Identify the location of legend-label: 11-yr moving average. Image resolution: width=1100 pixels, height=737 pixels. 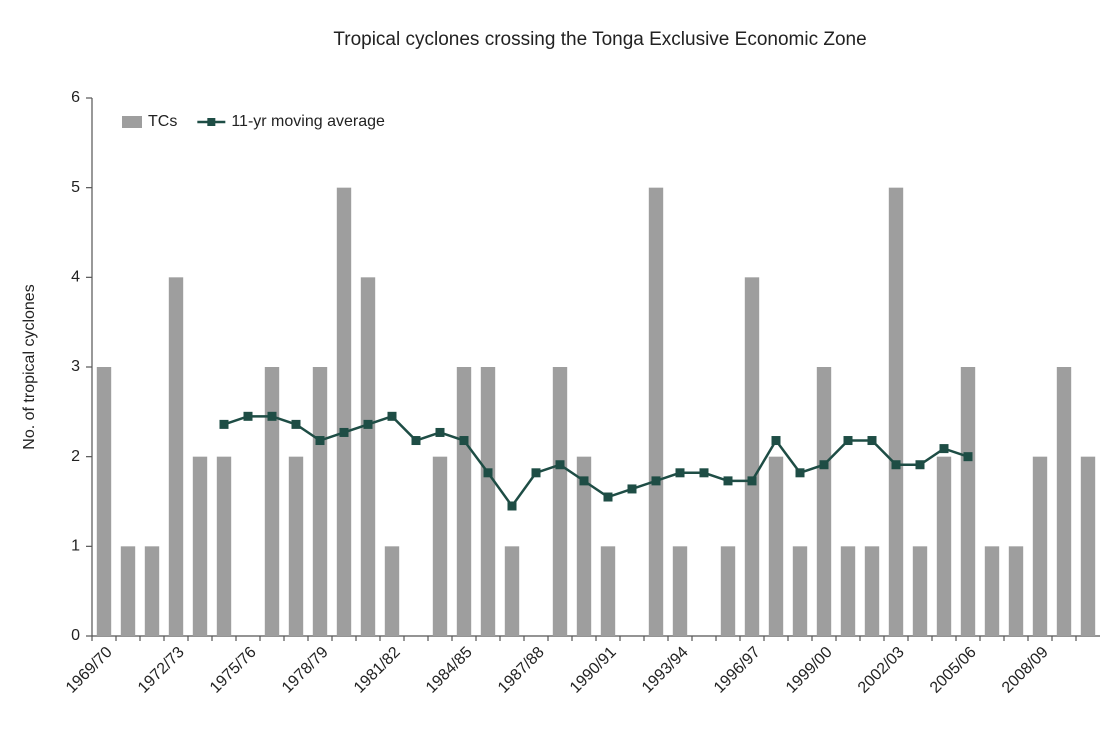
(308, 121).